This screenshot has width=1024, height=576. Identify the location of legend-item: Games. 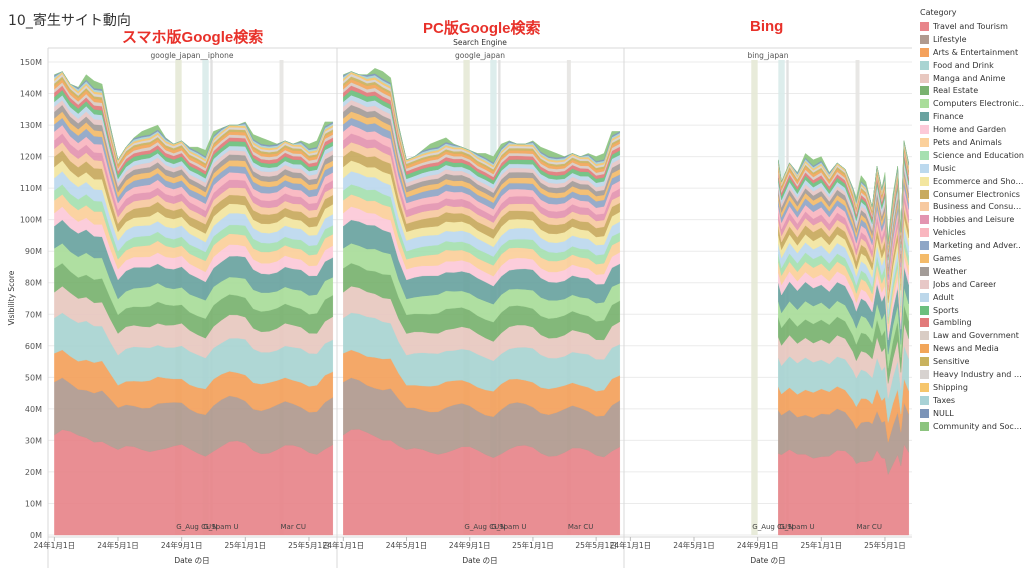
(972, 258).